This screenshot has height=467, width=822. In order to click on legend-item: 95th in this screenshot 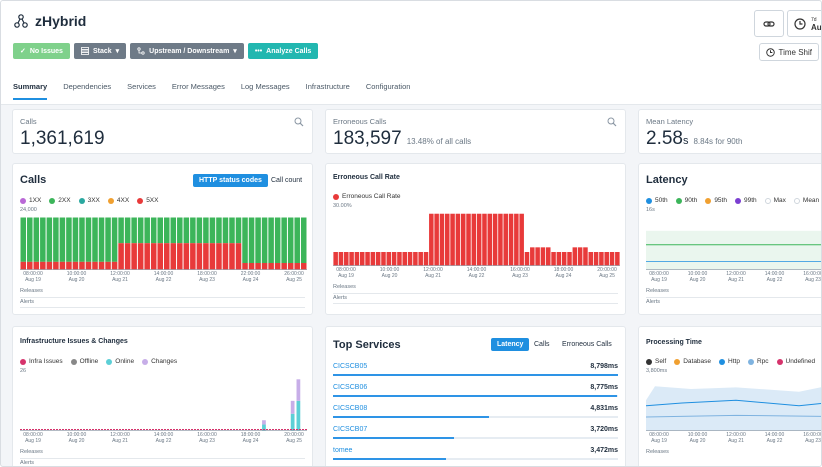, I will do `click(716, 200)`.